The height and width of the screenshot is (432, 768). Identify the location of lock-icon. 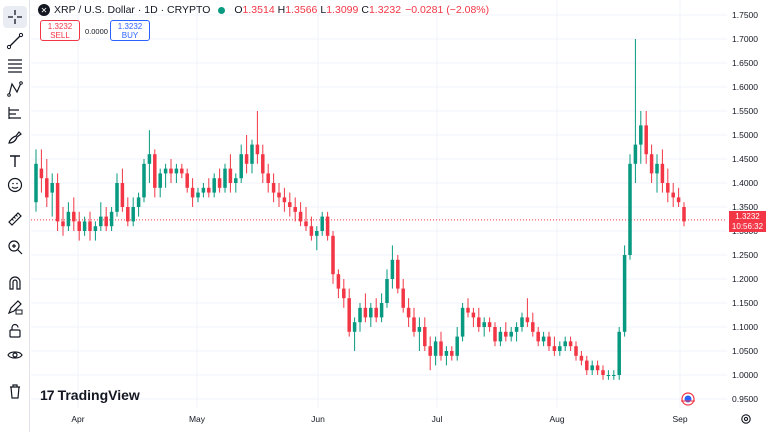
(15, 331).